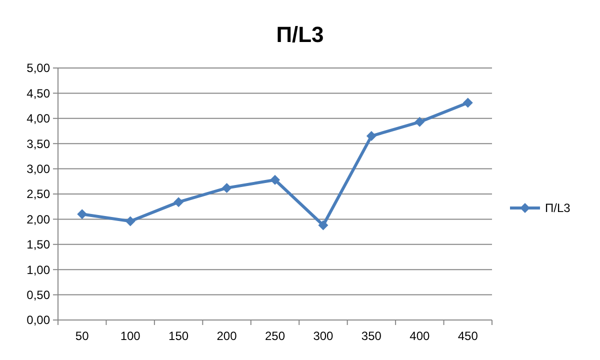  I want to click on y-tick-label: 2,50, so click(38, 194).